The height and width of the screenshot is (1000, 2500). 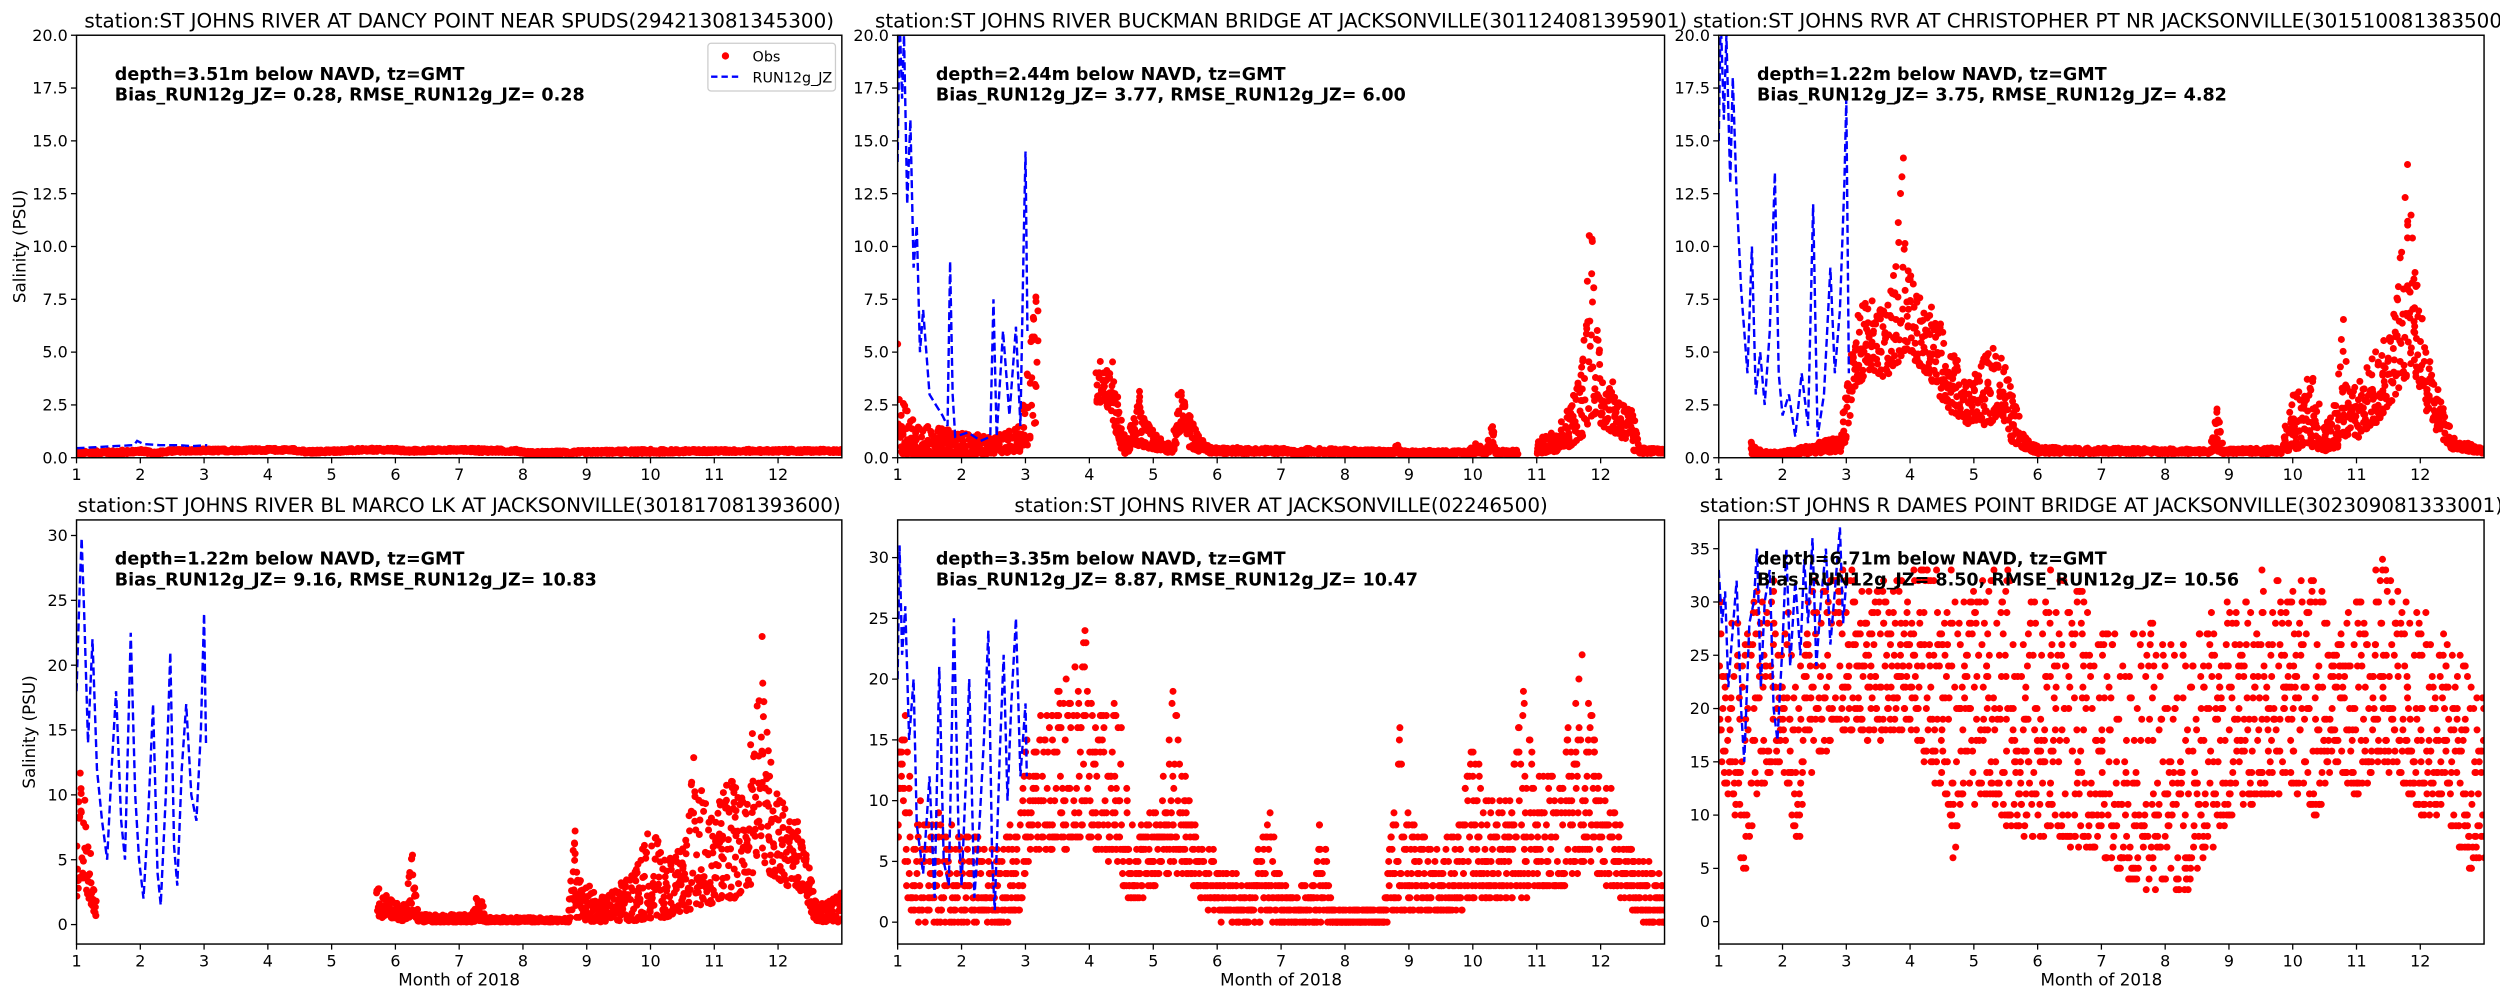 What do you see at coordinates (76, 474) in the screenshot?
I see `x-tick-label: 1` at bounding box center [76, 474].